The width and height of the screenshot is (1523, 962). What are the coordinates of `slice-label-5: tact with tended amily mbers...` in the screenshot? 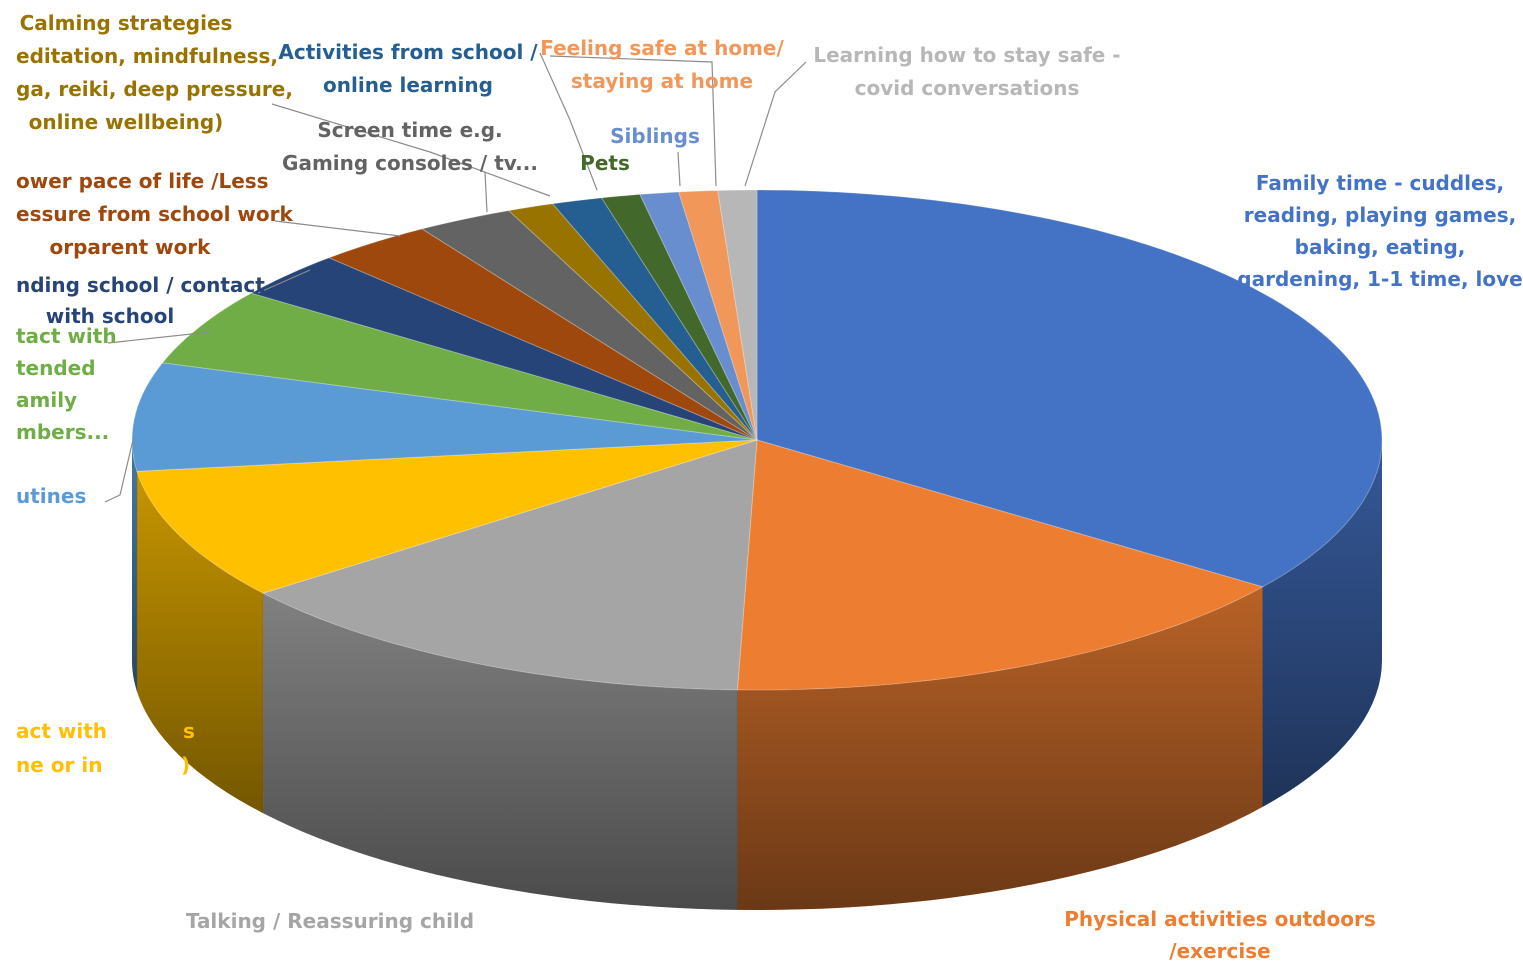 It's located at (66, 384).